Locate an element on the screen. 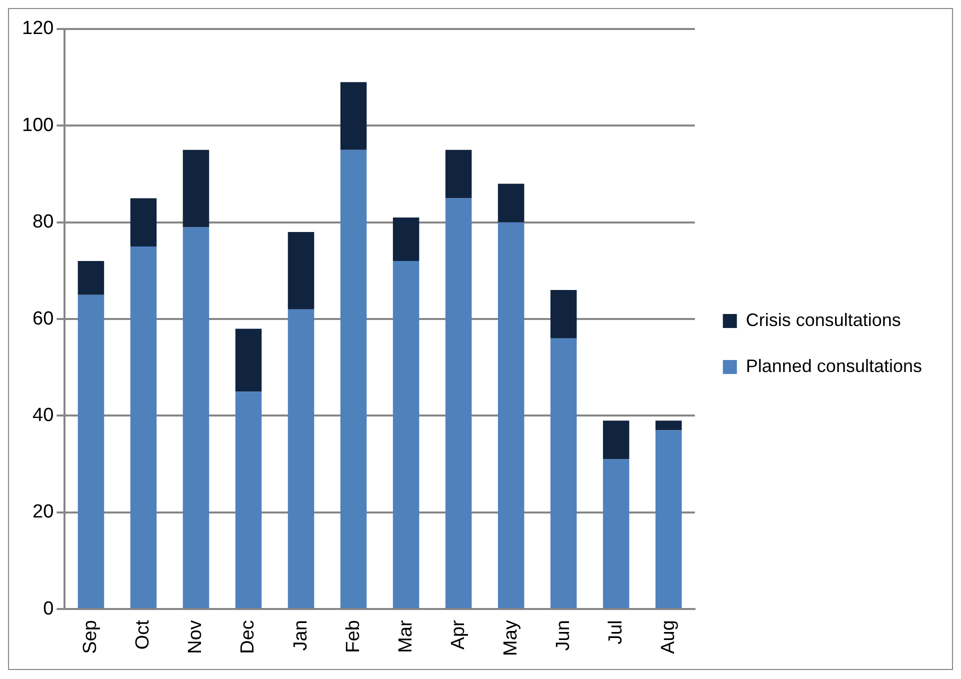  x-tick-label: Apr is located at coordinates (458, 634).